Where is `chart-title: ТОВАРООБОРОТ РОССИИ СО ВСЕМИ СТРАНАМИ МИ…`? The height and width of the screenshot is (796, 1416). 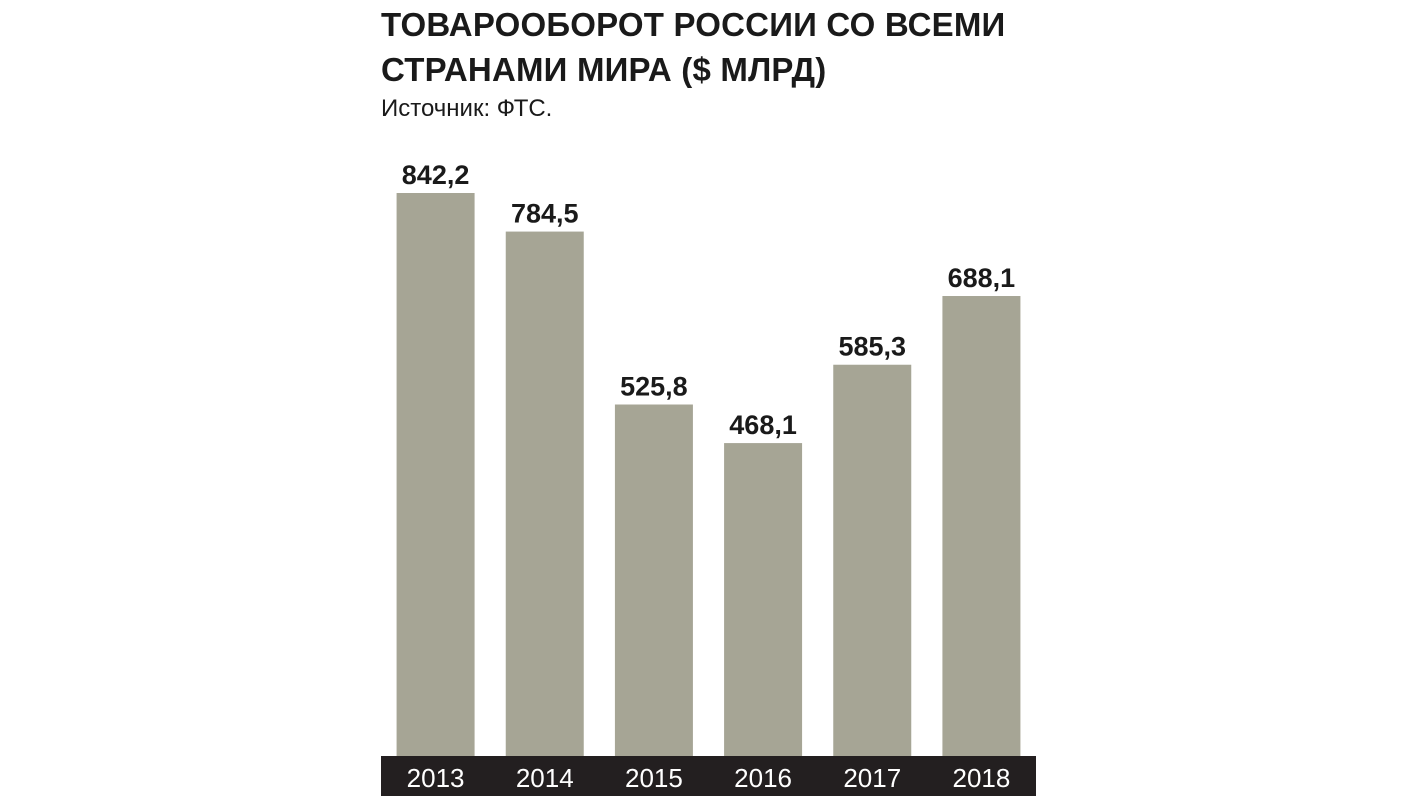
chart-title: ТОВАРООБОРОТ РОССИИ СО ВСЕМИ СТРАНАМИ МИ… is located at coordinates (721, 47).